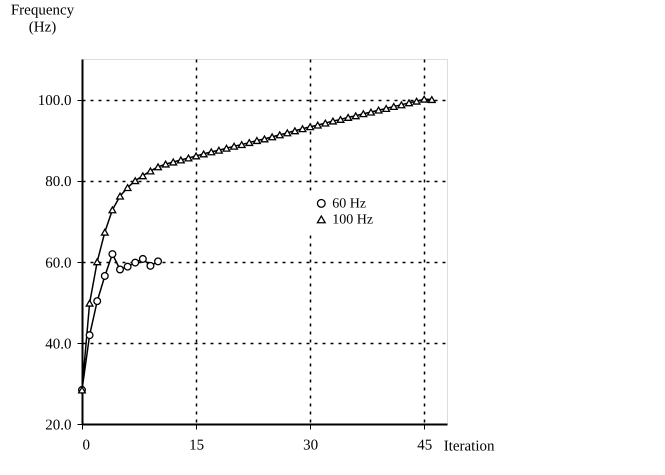 This screenshot has width=665, height=475. I want to click on x-tick-label: 0, so click(86, 446).